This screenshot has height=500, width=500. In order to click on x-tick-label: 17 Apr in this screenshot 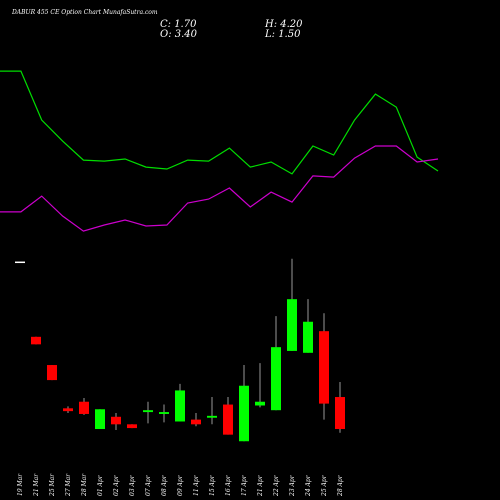, I will do `click(244, 485)`.